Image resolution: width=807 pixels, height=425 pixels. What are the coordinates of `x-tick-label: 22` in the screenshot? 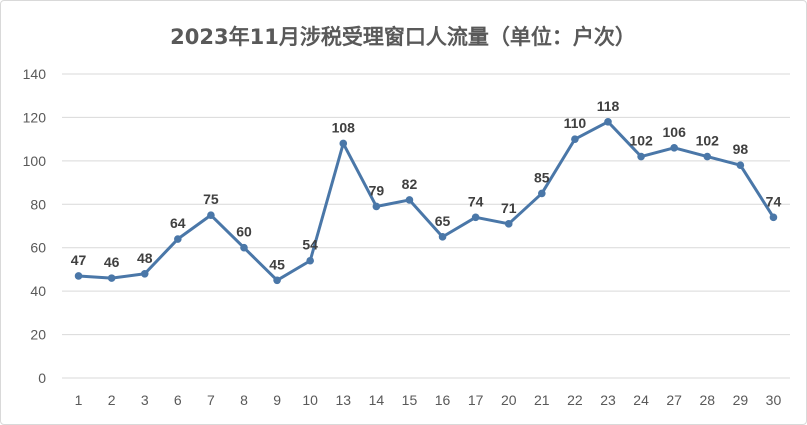 It's located at (575, 400).